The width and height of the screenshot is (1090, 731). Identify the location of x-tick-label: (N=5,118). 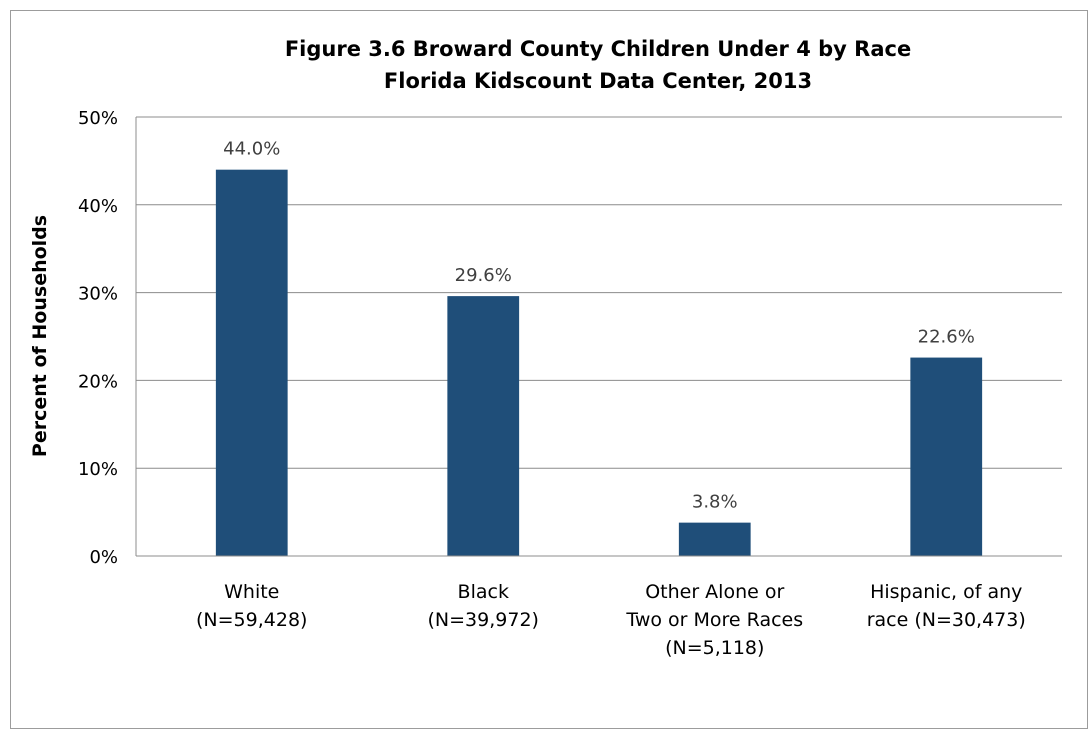
(714, 648).